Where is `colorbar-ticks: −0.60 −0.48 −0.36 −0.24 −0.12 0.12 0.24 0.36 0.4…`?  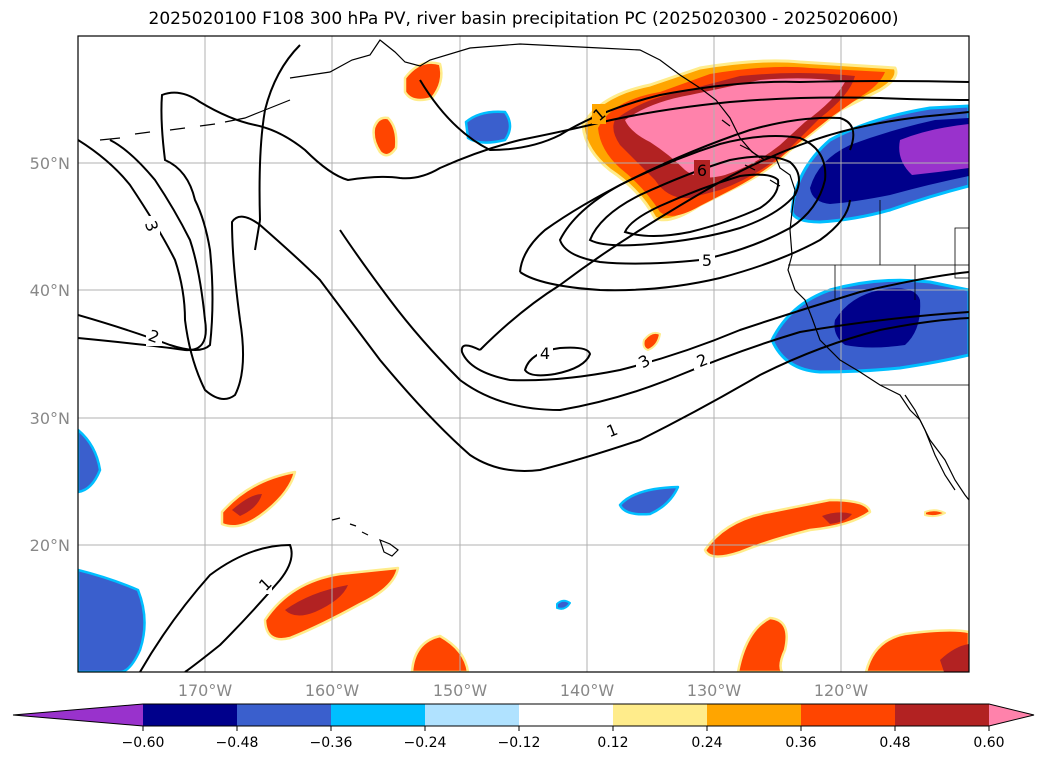 colorbar-ticks: −0.60 −0.48 −0.36 −0.24 −0.12 0.12 0.24 0.36 0.4… is located at coordinates (563, 738).